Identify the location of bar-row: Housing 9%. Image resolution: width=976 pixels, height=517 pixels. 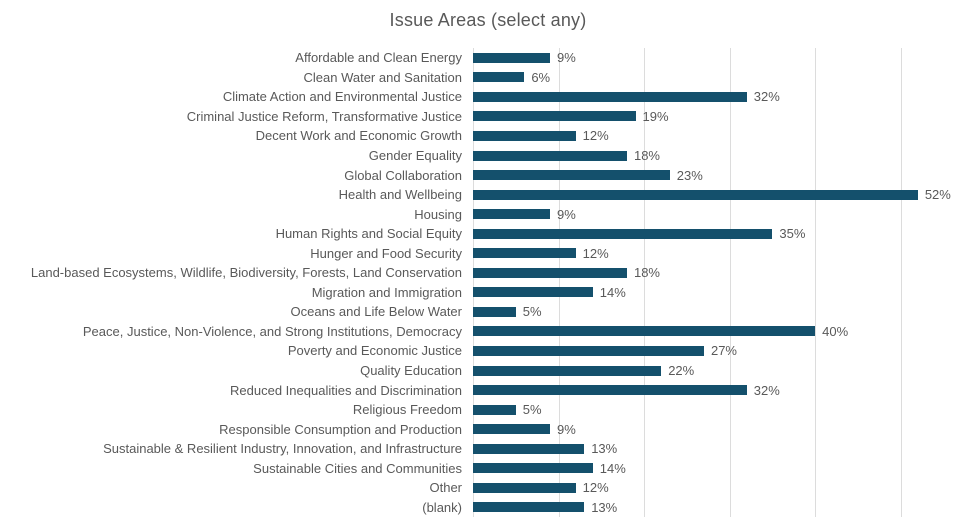
(488, 214).